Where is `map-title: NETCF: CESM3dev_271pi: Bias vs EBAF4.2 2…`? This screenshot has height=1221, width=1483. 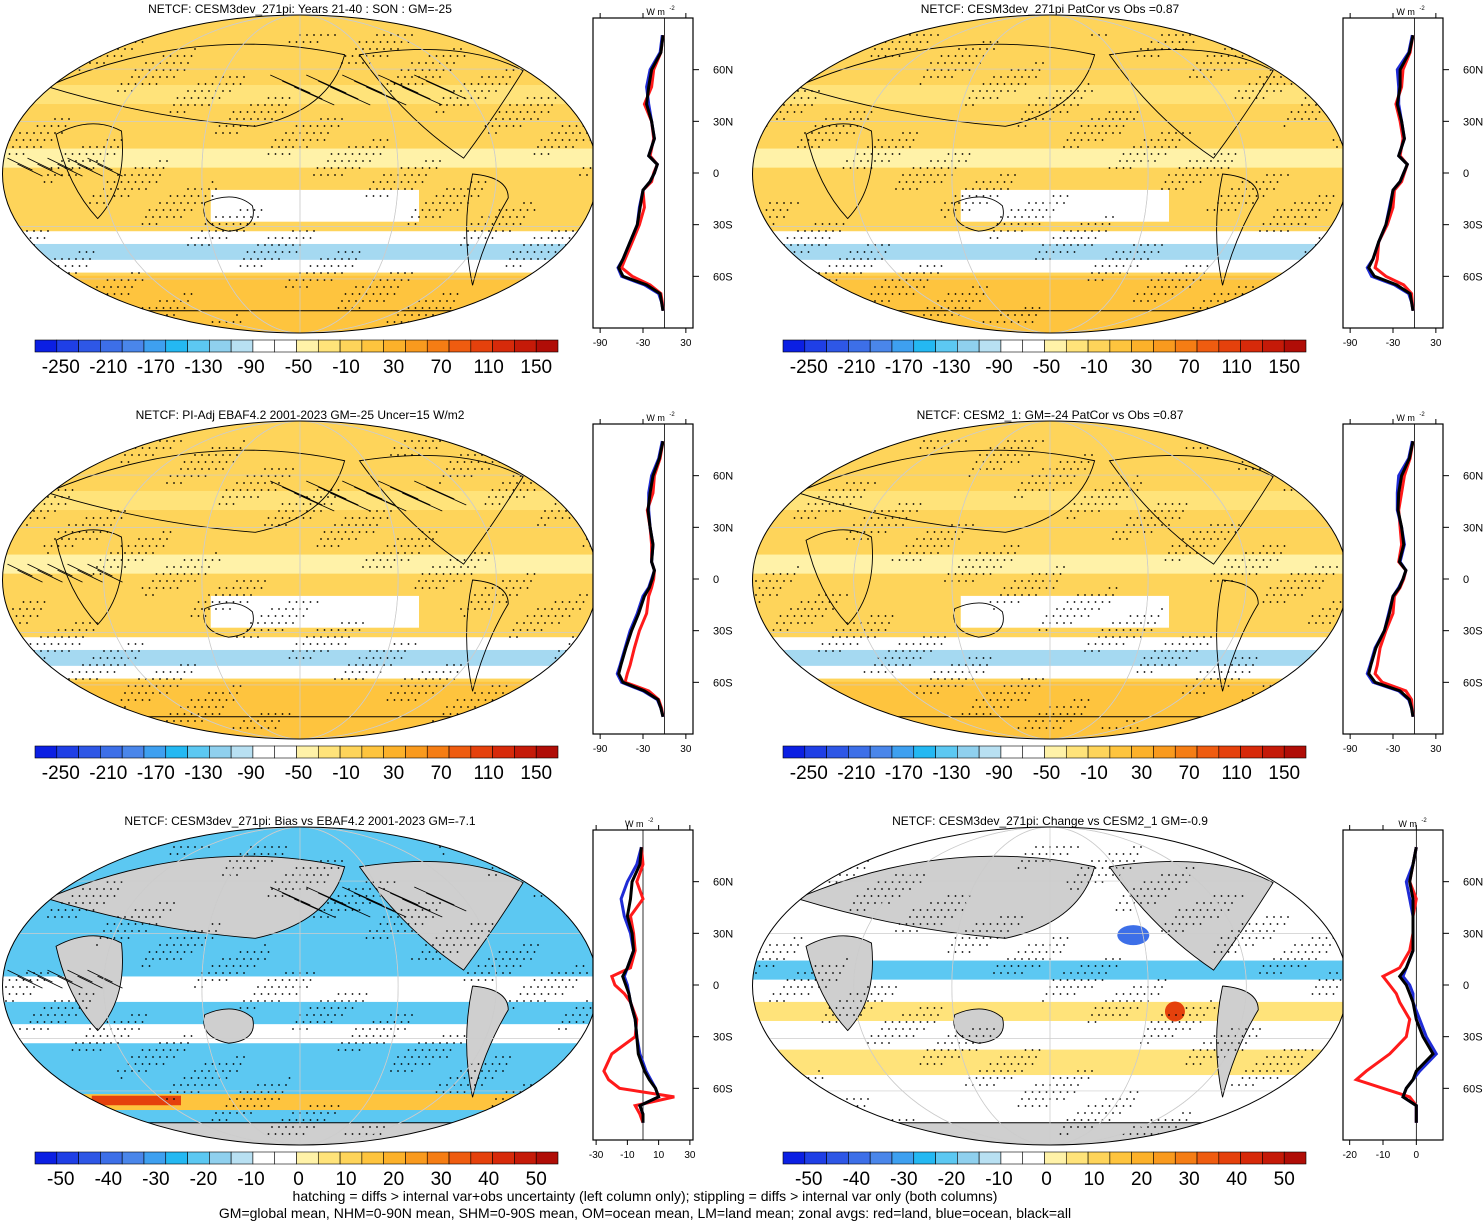
map-title: NETCF: CESM3dev_271pi: Bias vs EBAF4.2 2… is located at coordinates (300, 821).